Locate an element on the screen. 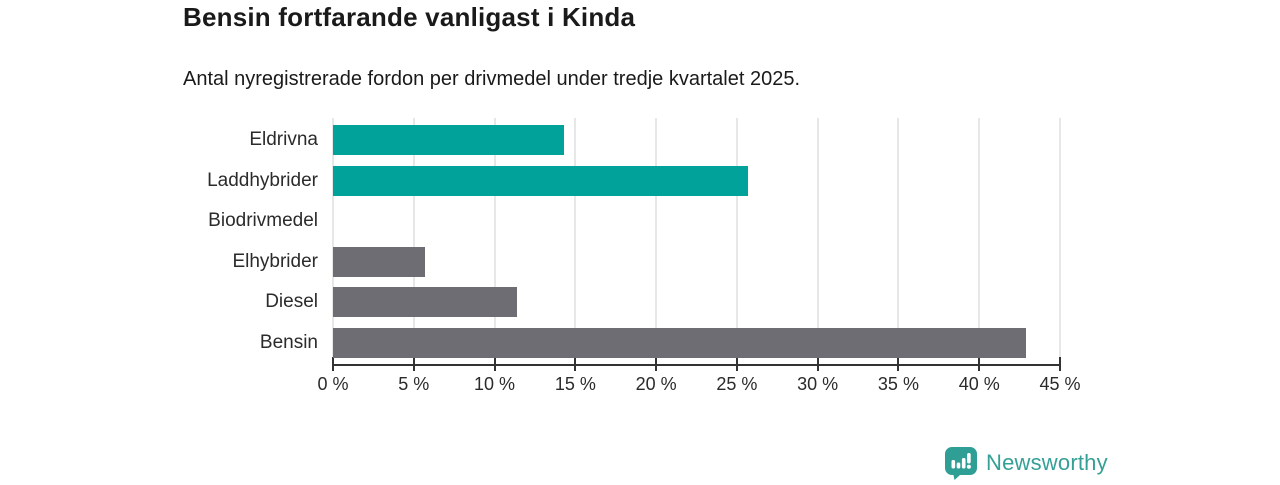 This screenshot has width=1280, height=485. category-label-diesel: Diesel is located at coordinates (291, 301).